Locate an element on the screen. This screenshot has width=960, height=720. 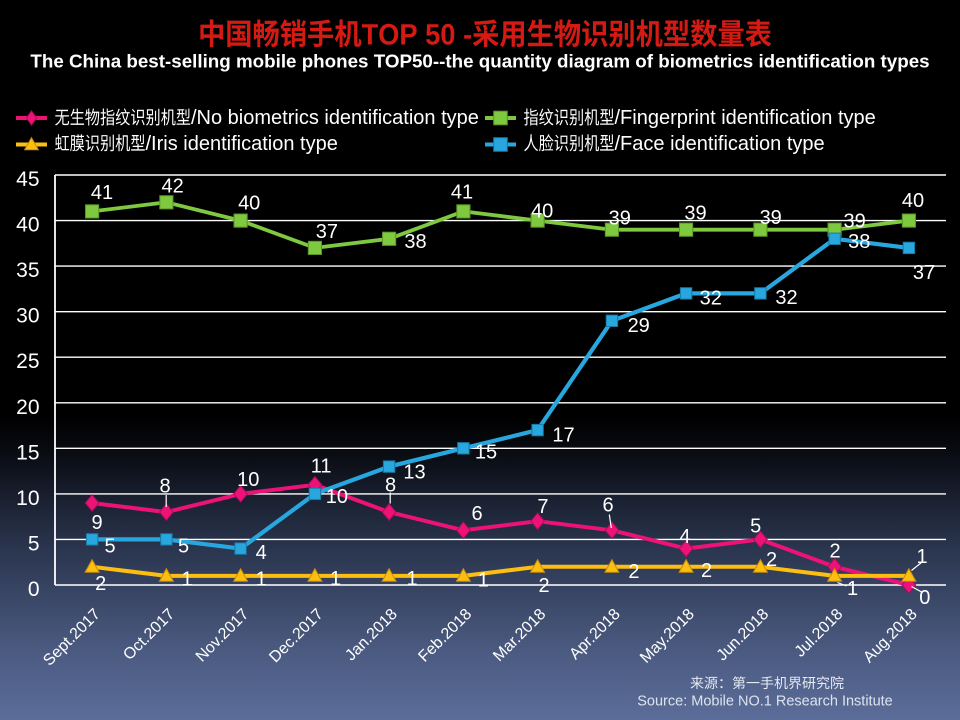
svg-text: 25 is located at coordinates (27, 361).